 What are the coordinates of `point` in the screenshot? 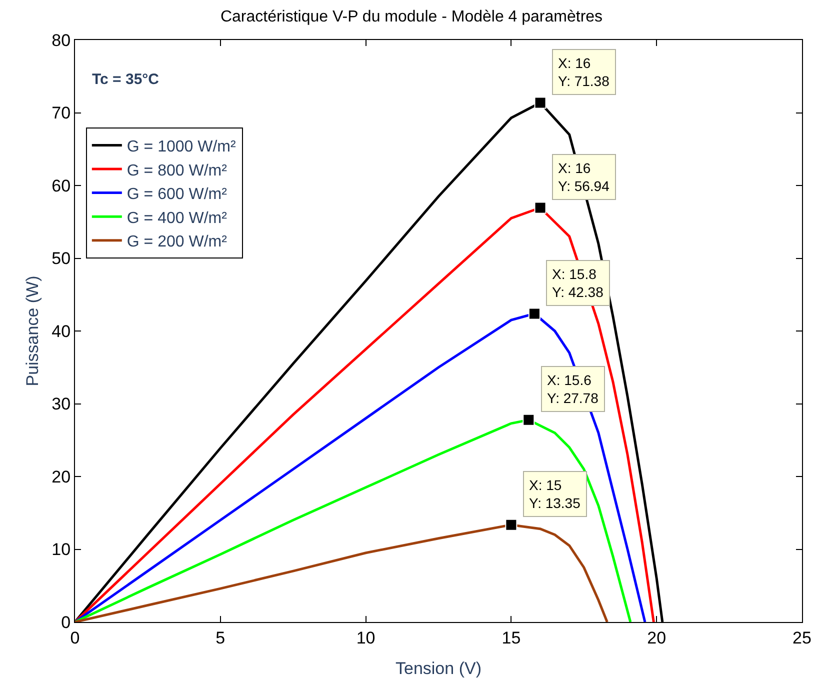 It's located at (540, 102).